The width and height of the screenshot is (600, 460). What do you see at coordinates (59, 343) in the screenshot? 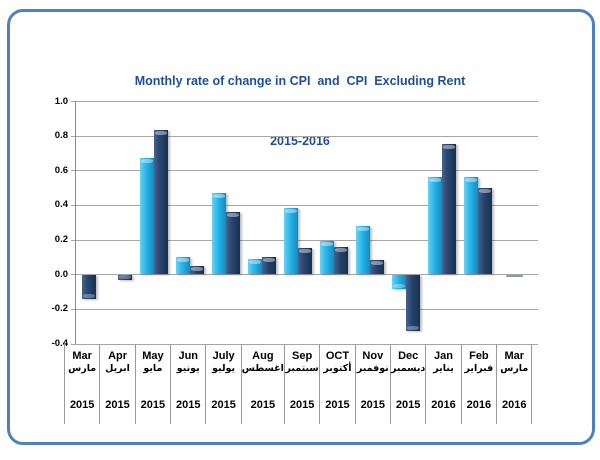
I see `y-tick-label: -0.4` at bounding box center [59, 343].